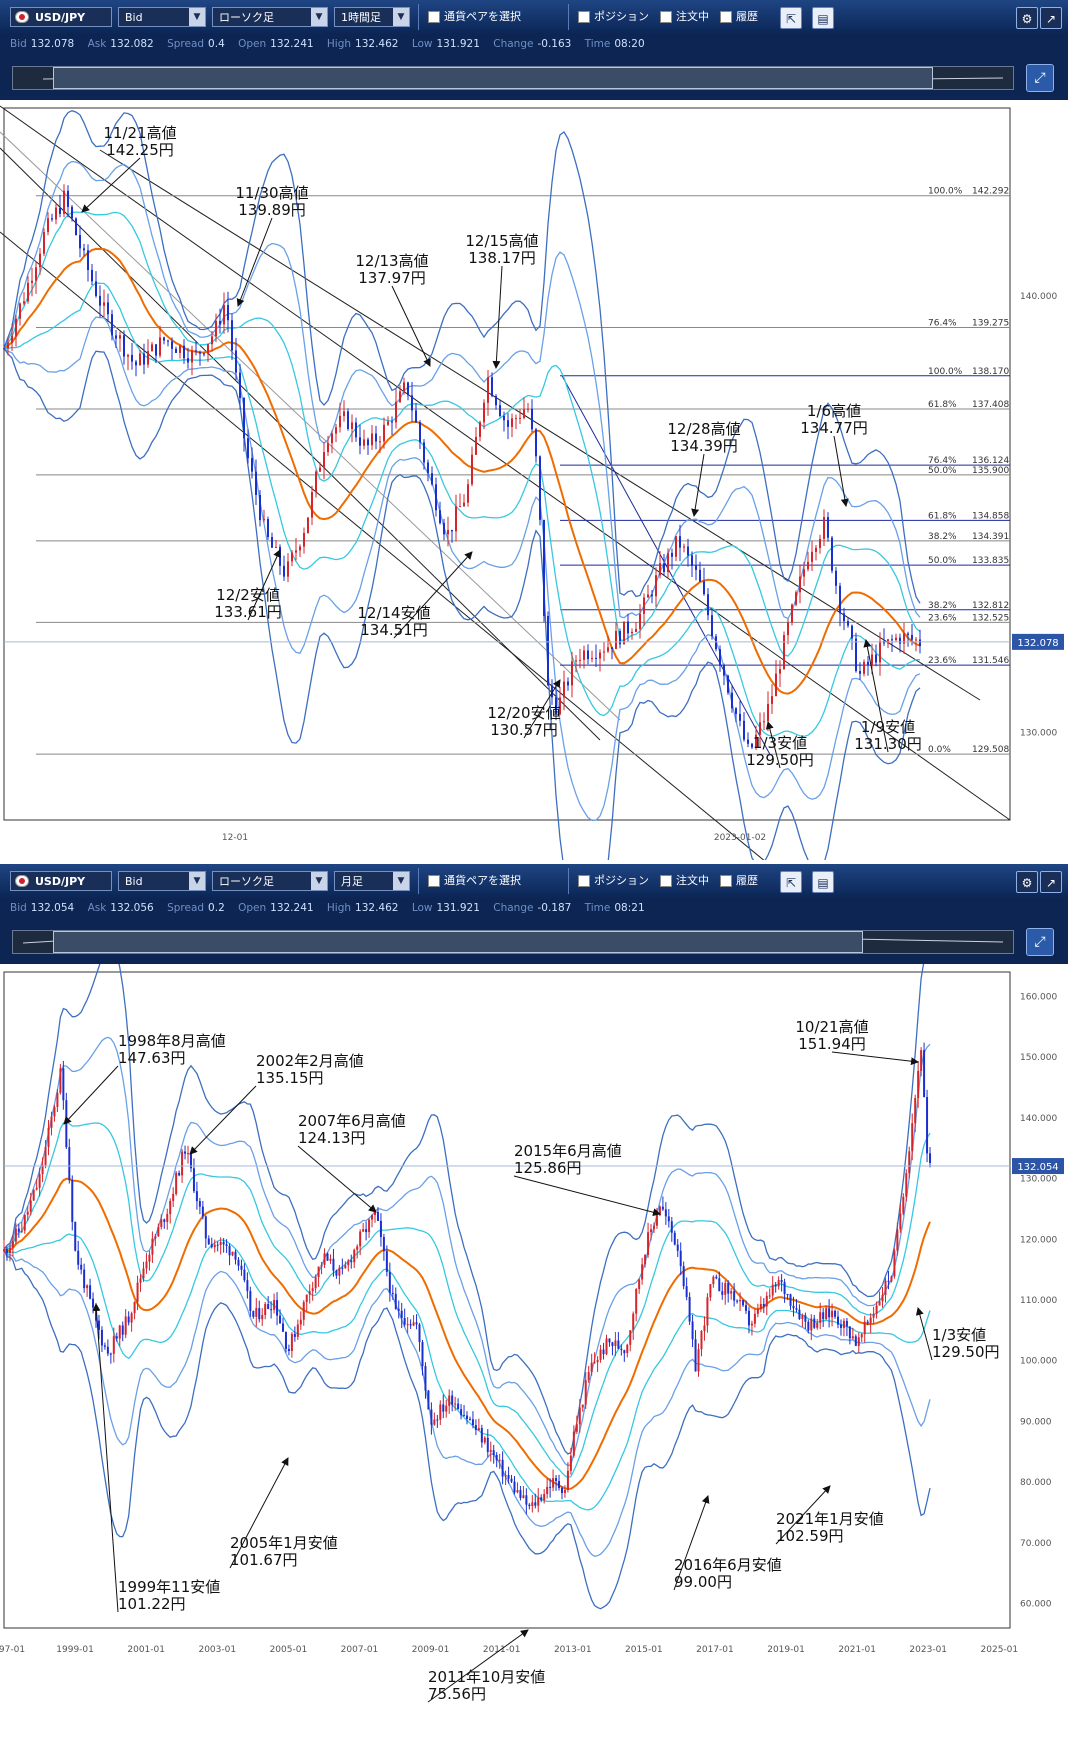  I want to click on annotation-label: 12/20安値, so click(523, 713).